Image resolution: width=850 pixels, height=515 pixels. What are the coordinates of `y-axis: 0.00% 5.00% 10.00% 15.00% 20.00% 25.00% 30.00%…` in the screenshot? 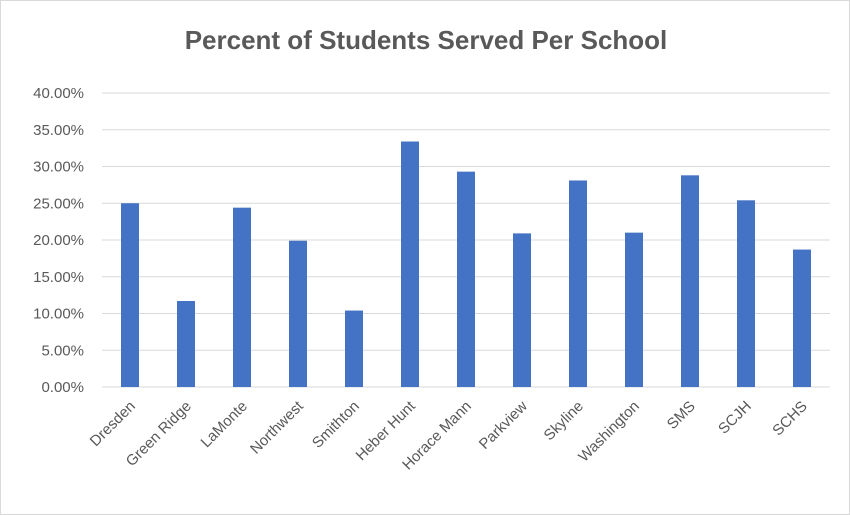 It's located at (58, 240).